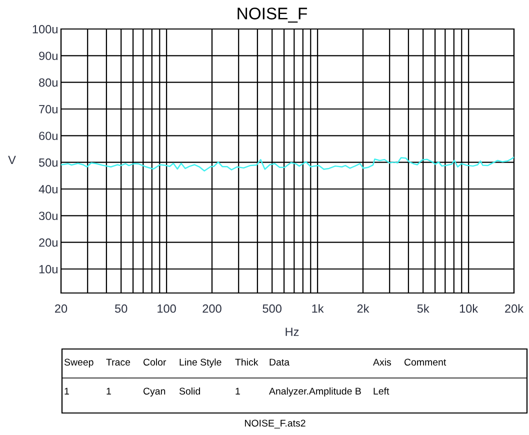  Describe the element at coordinates (48, 269) in the screenshot. I see `y-tick-label: 10u` at that location.